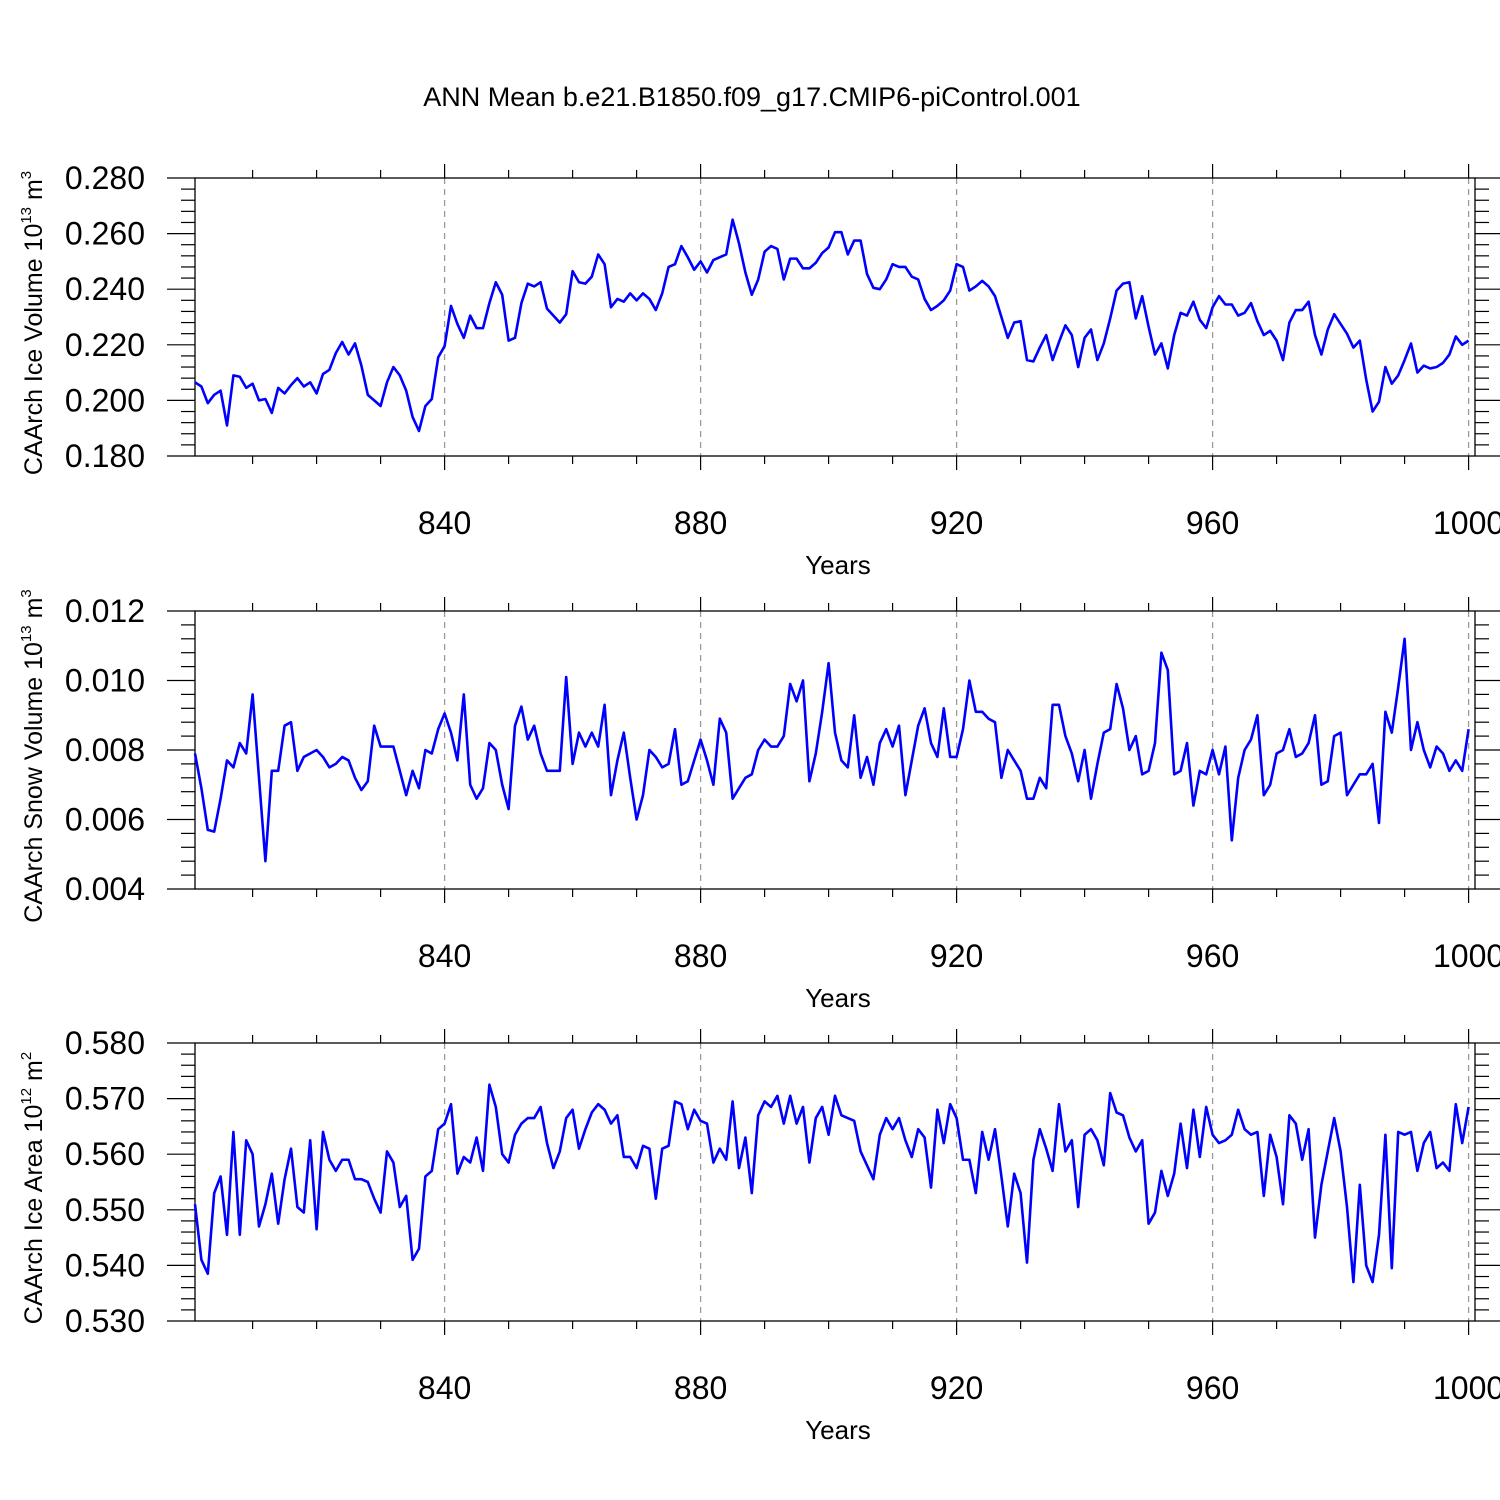  I want to click on ice-volume-series-line, so click(832, 325).